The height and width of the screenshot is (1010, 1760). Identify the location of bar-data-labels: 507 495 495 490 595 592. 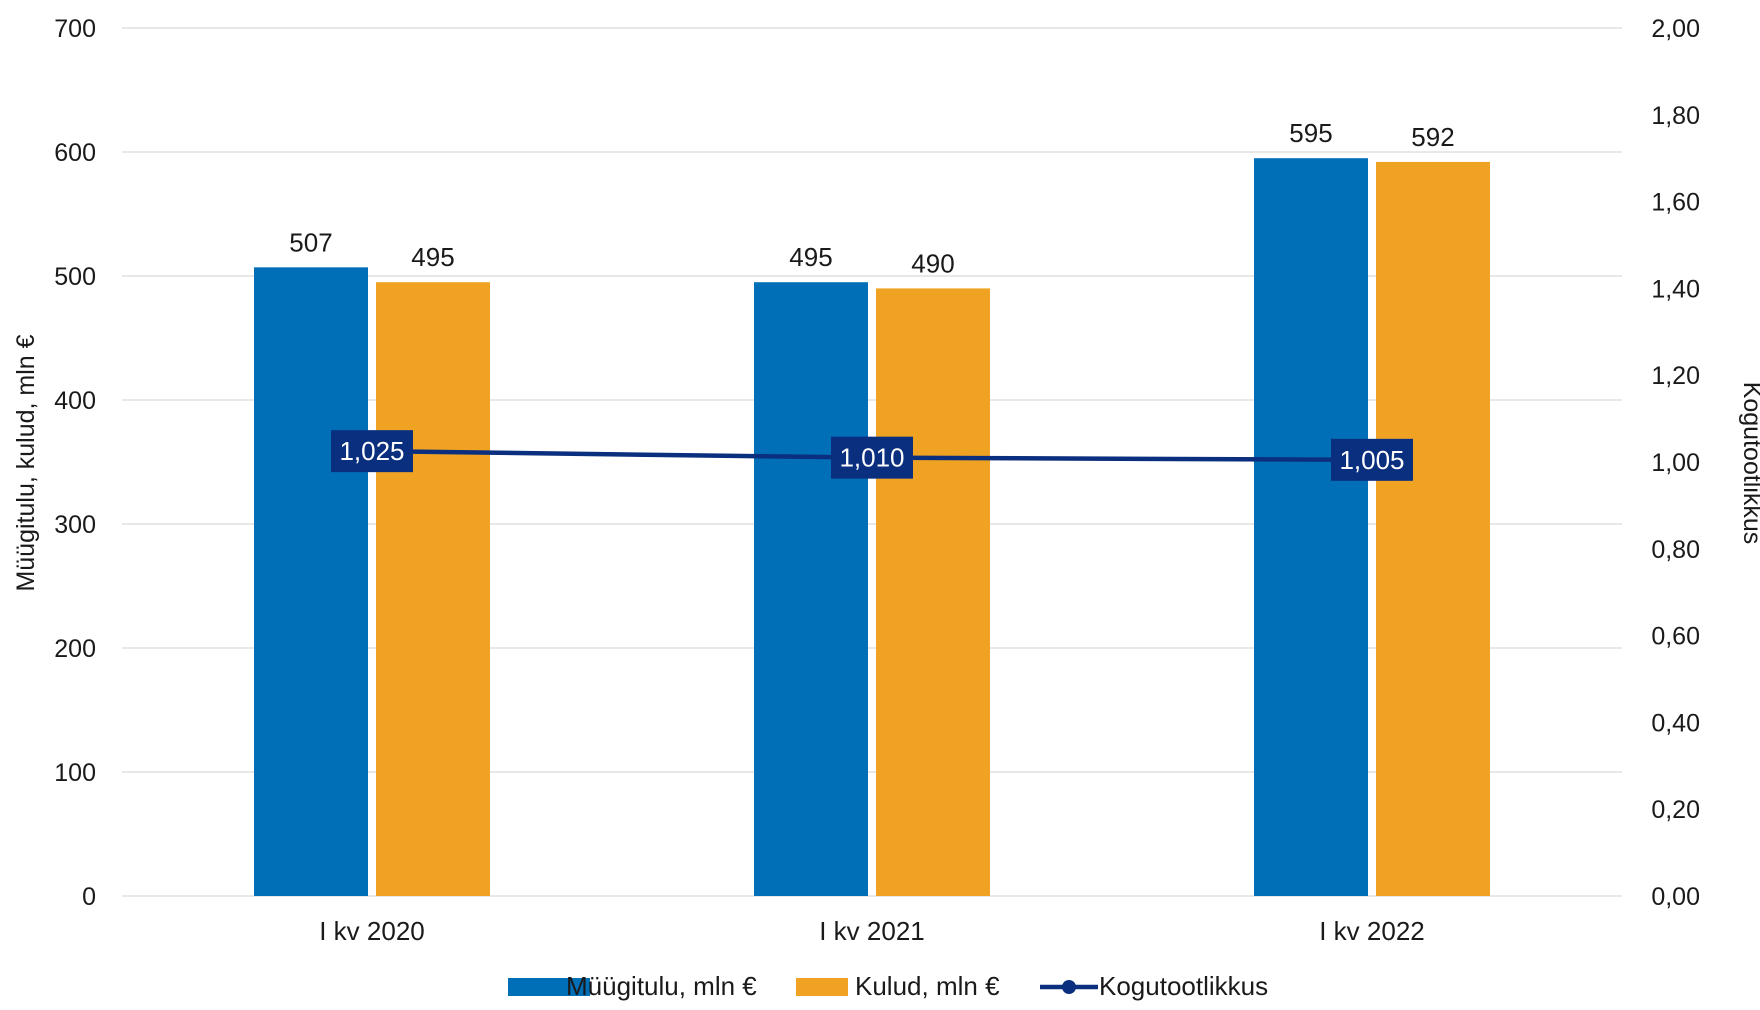
(871, 198).